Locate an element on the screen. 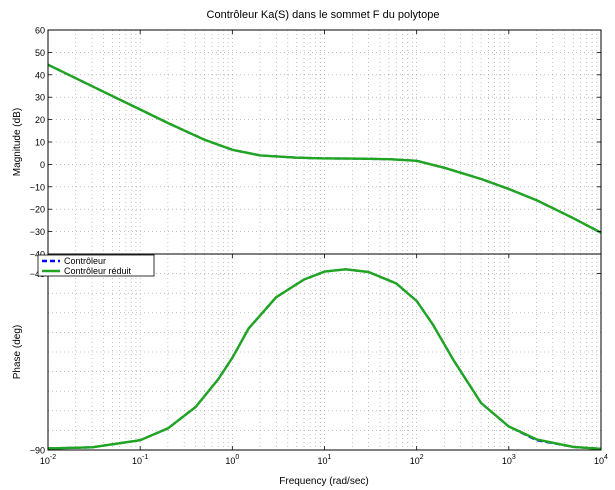 This screenshot has height=490, width=615. x-axis-label: Frequency (rad/sec) is located at coordinates (323, 481).